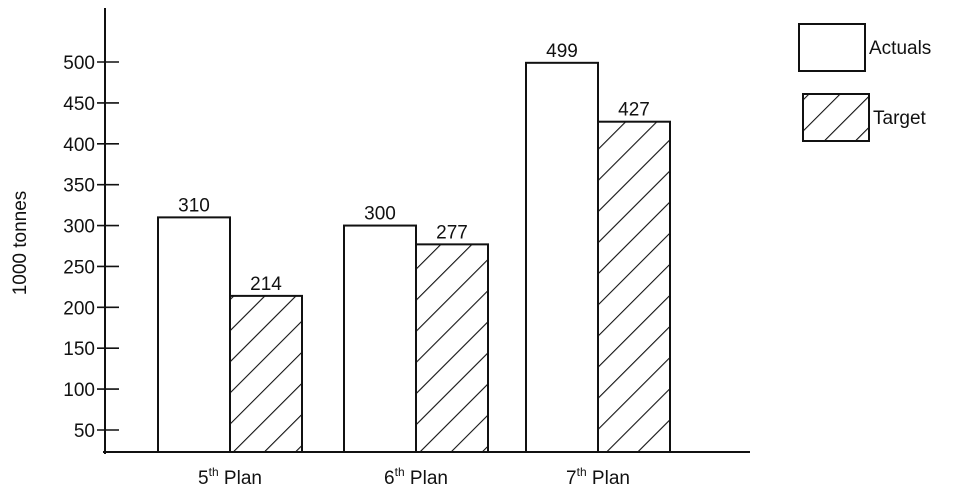  What do you see at coordinates (266, 284) in the screenshot?
I see `data-label-target-1: 214` at bounding box center [266, 284].